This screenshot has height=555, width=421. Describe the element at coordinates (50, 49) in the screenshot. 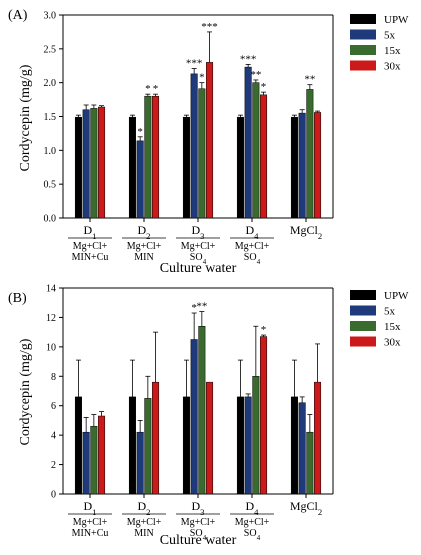

I see `y-tick-label: 2.5` at that location.